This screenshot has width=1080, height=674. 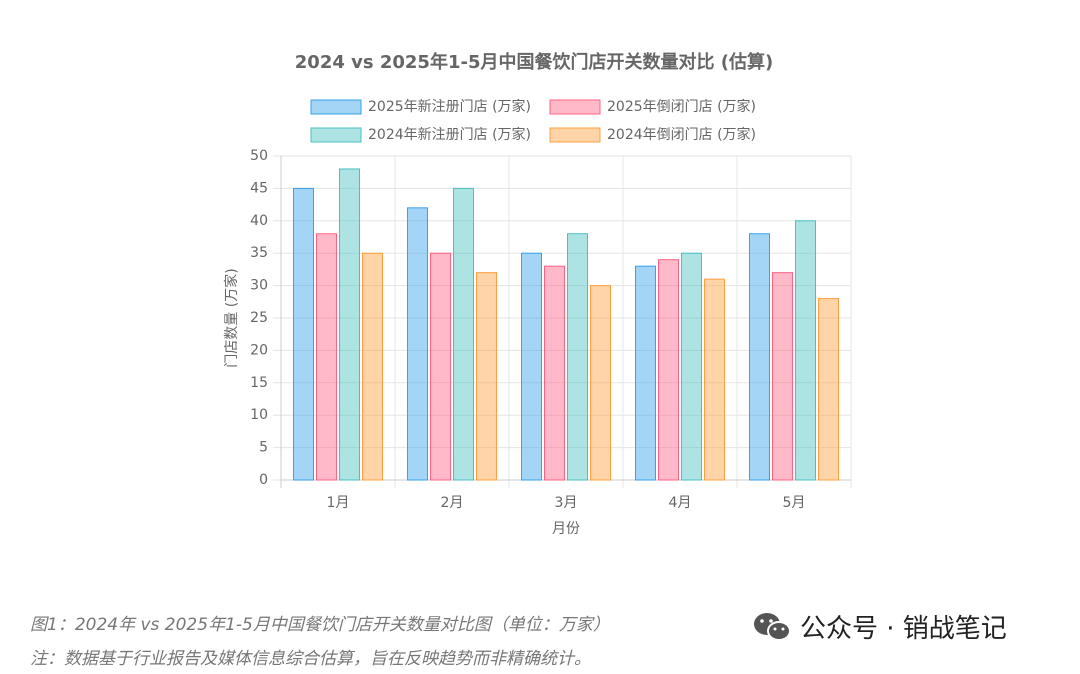 What do you see at coordinates (263, 448) in the screenshot?
I see `y-tick-label: 5` at bounding box center [263, 448].